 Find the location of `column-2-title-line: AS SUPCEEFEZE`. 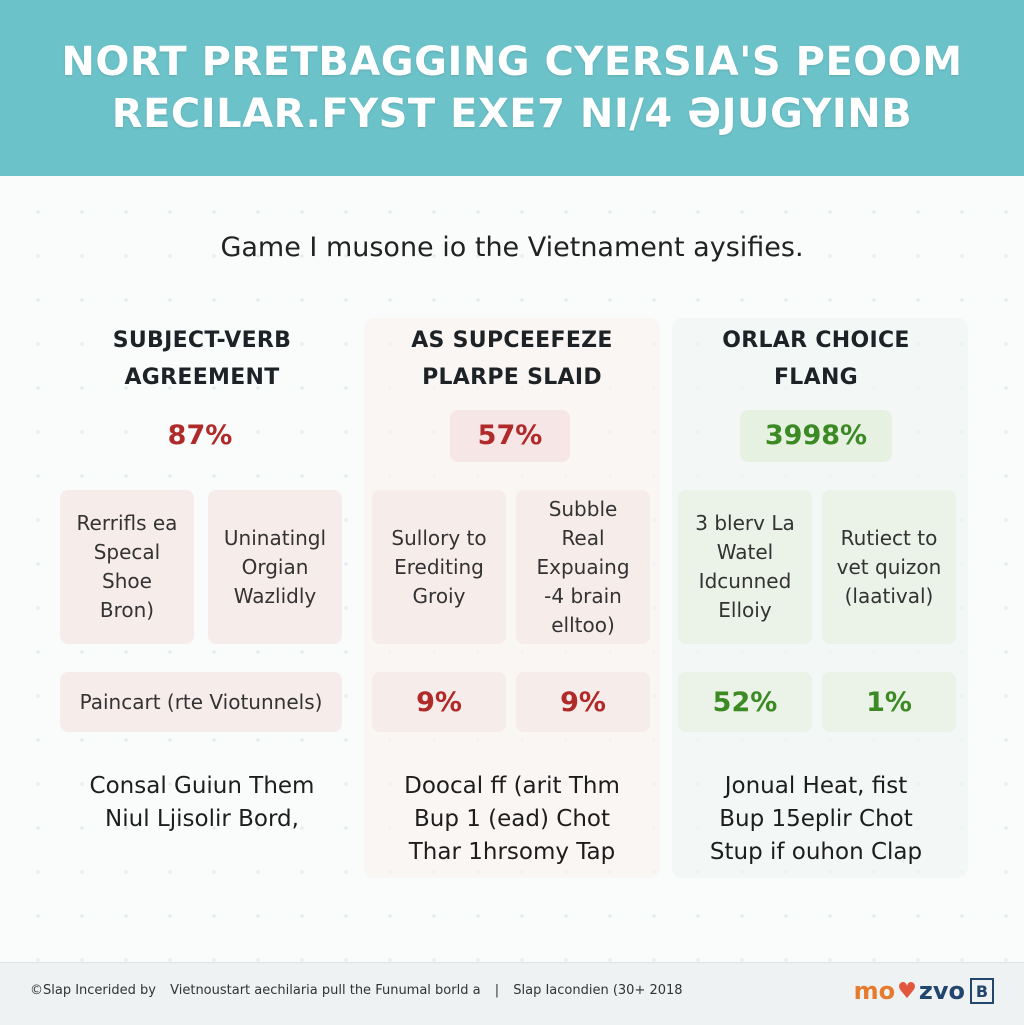

column-2-title-line: AS SUPCEEFEZE is located at coordinates (512, 340).